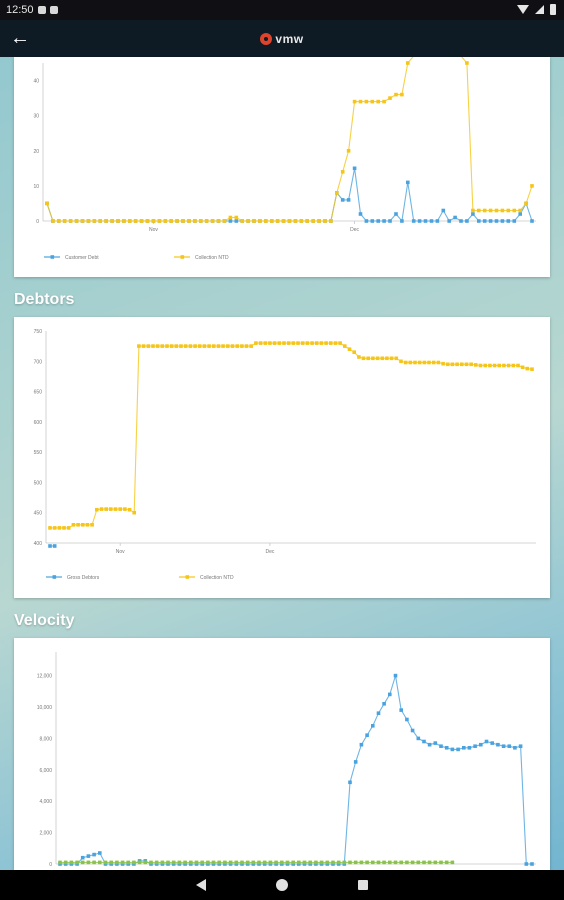 The image size is (564, 900). I want to click on signal-icon, so click(539, 9).